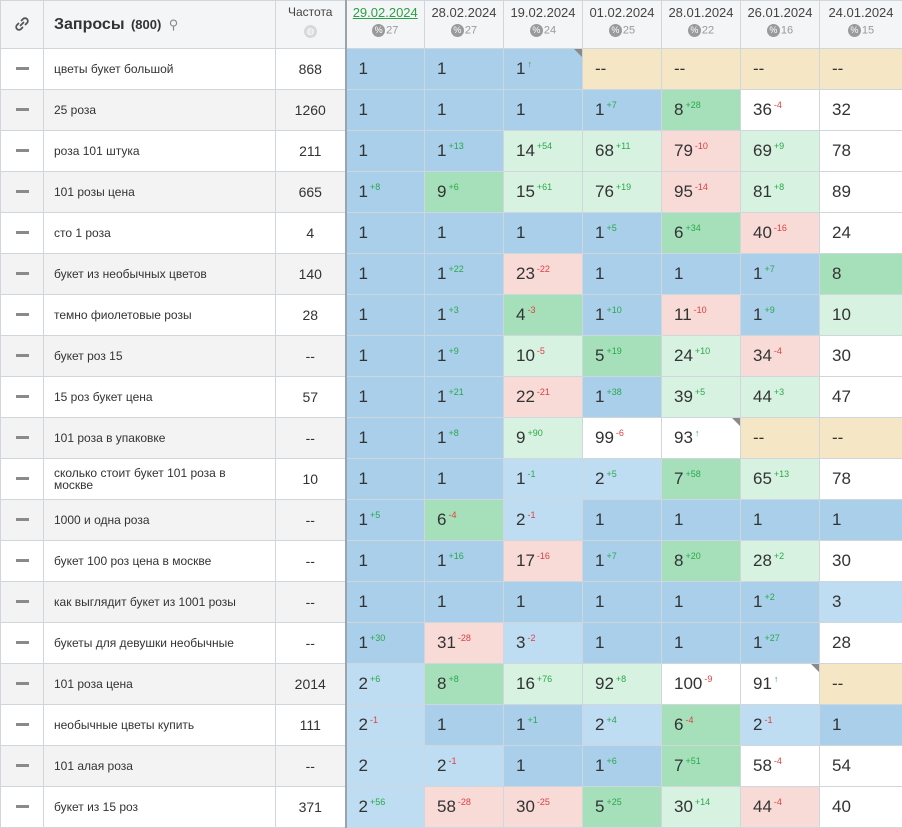  I want to click on position-cell: 1+2, so click(780, 602).